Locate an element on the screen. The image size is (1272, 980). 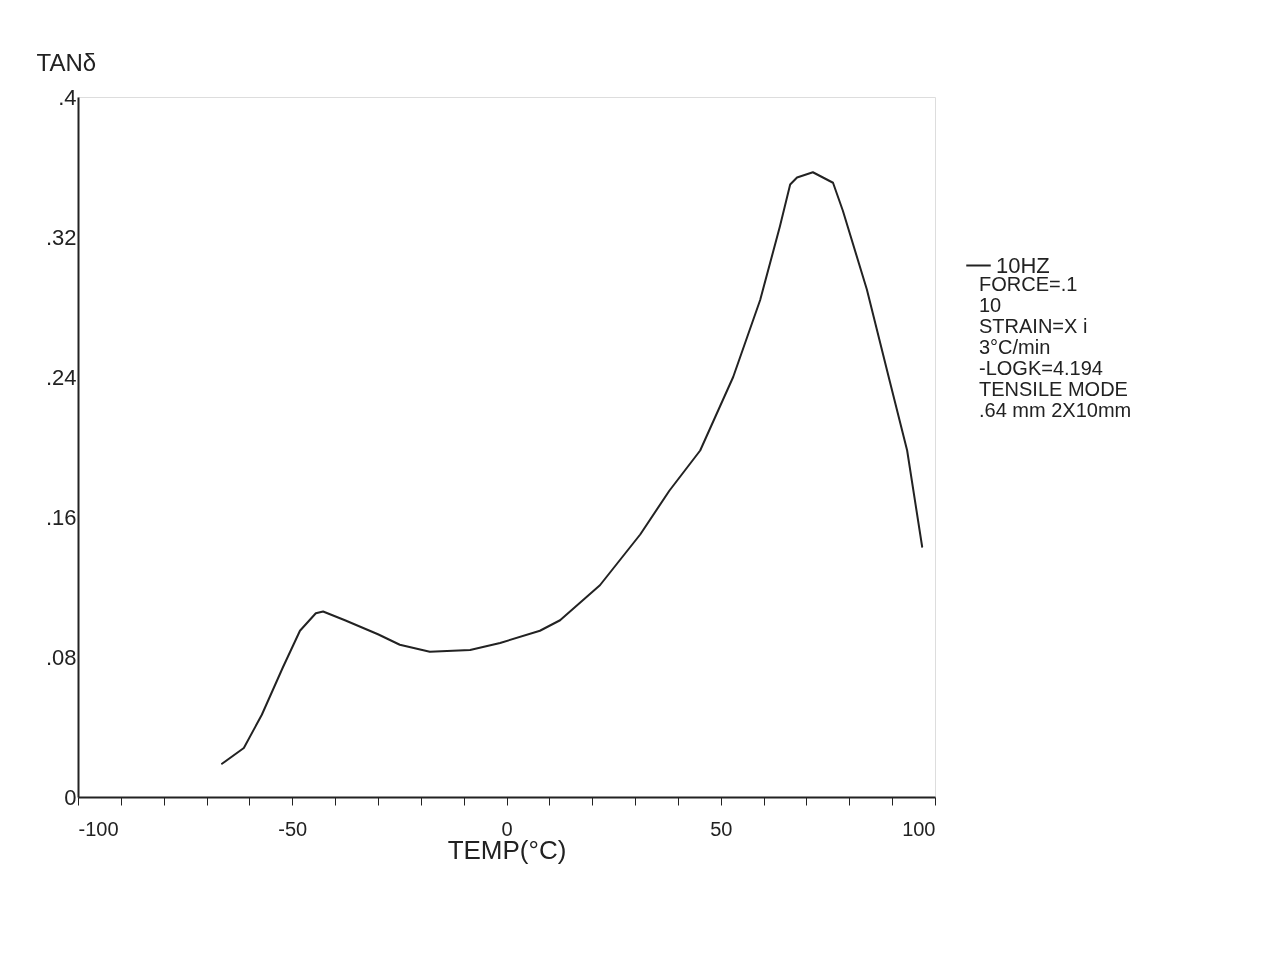
x-tick-label: 0 is located at coordinates (507, 828).